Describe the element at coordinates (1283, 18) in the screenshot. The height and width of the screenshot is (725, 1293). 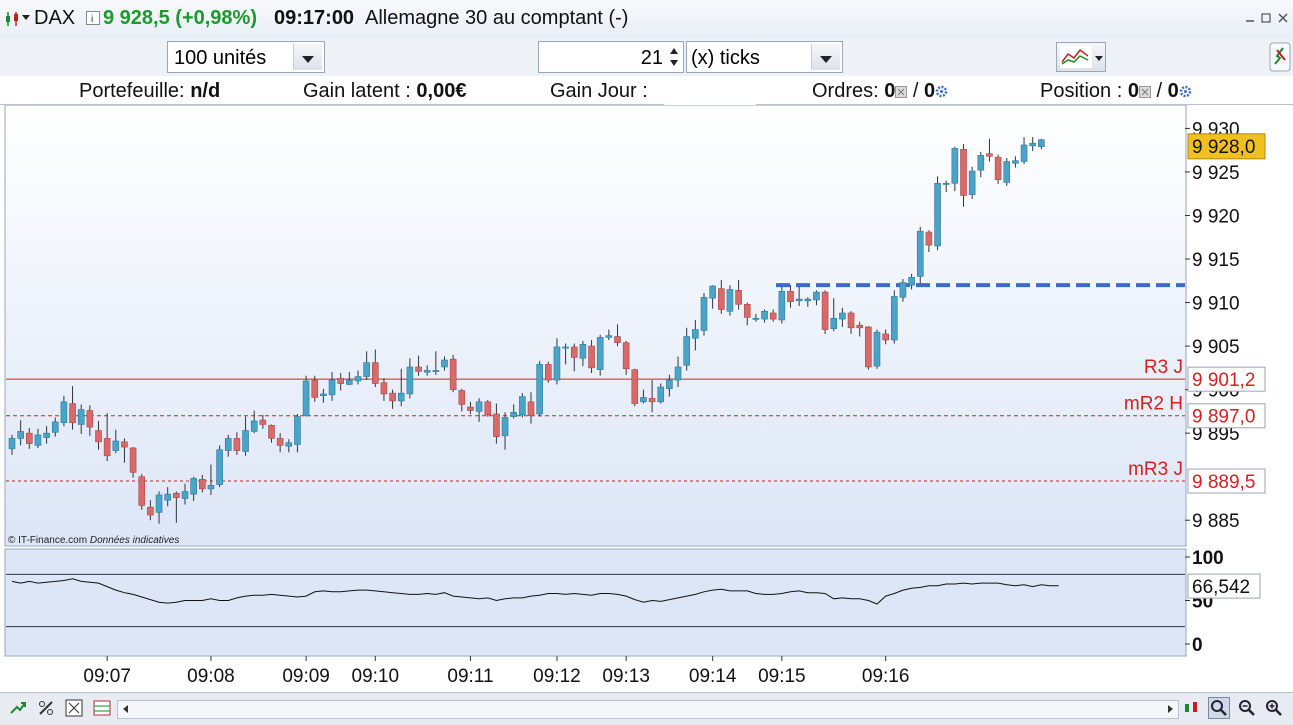
I see `close-icon` at that location.